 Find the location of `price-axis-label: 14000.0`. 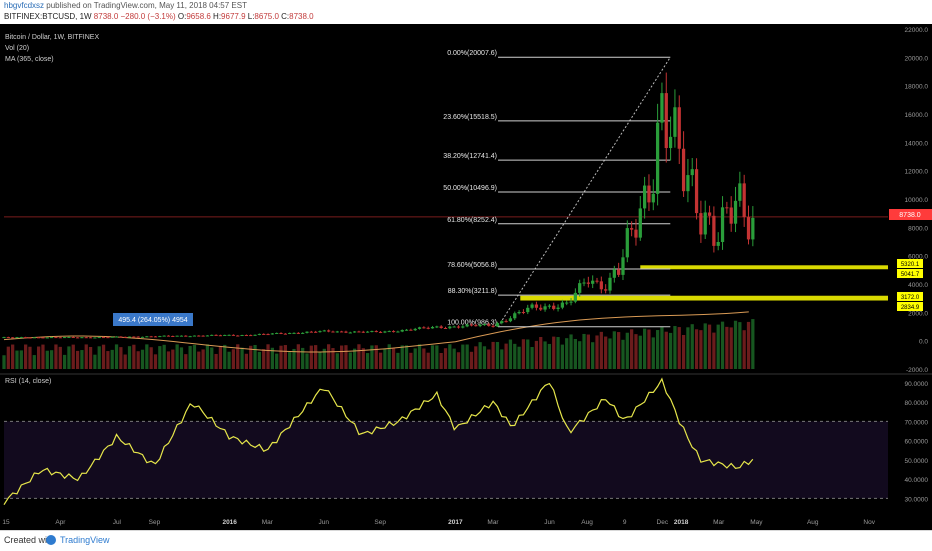

price-axis-label: 14000.0 is located at coordinates (917, 143).